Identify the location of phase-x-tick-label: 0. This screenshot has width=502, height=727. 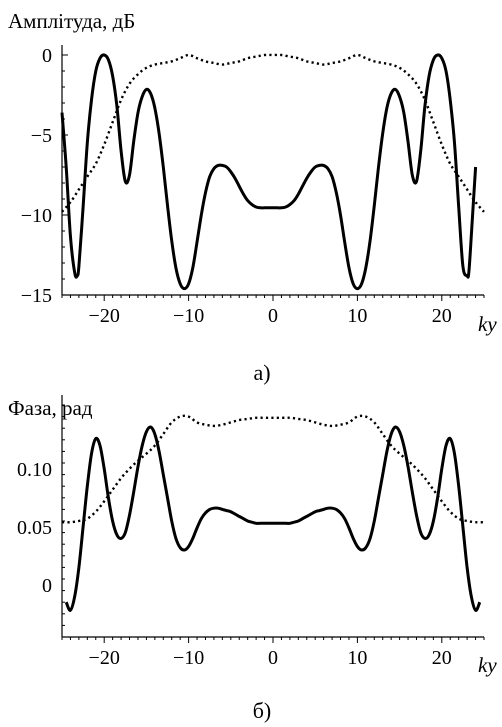
(273, 658).